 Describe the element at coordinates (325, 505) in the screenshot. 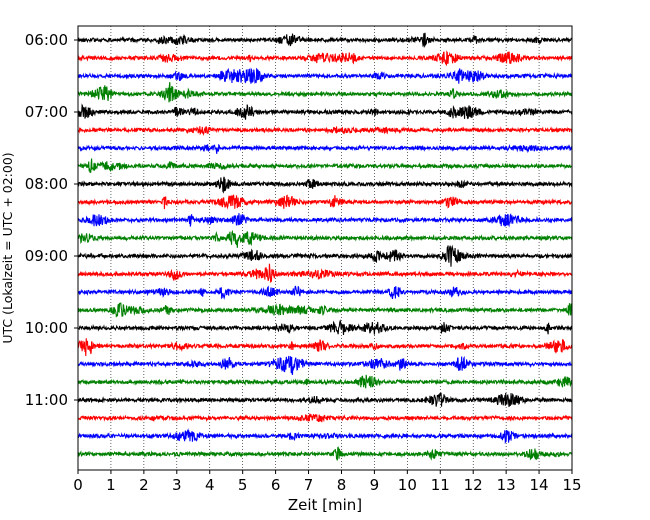

I see `x-axis-label: Zeit [min]` at that location.